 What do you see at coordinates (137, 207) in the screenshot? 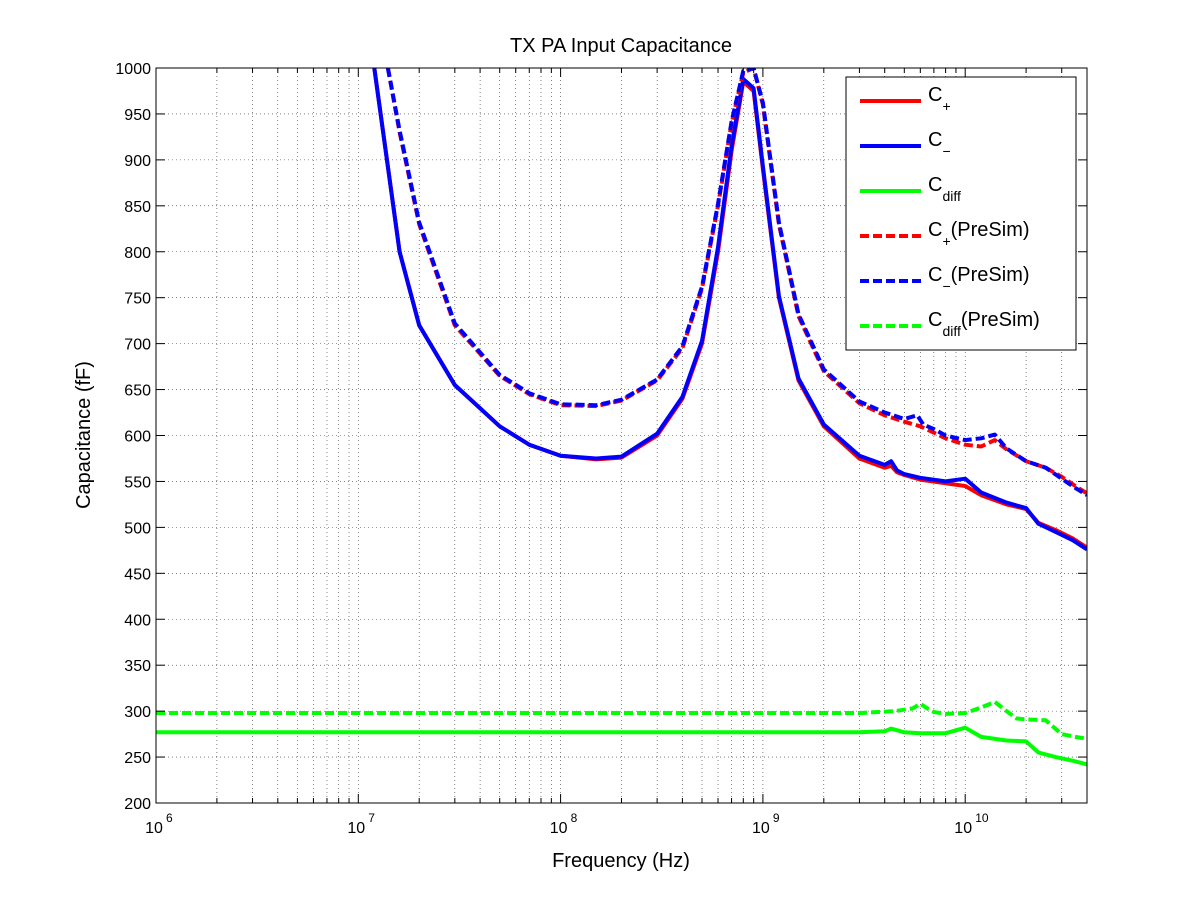
I see `y-tick-label: 850` at bounding box center [137, 207].